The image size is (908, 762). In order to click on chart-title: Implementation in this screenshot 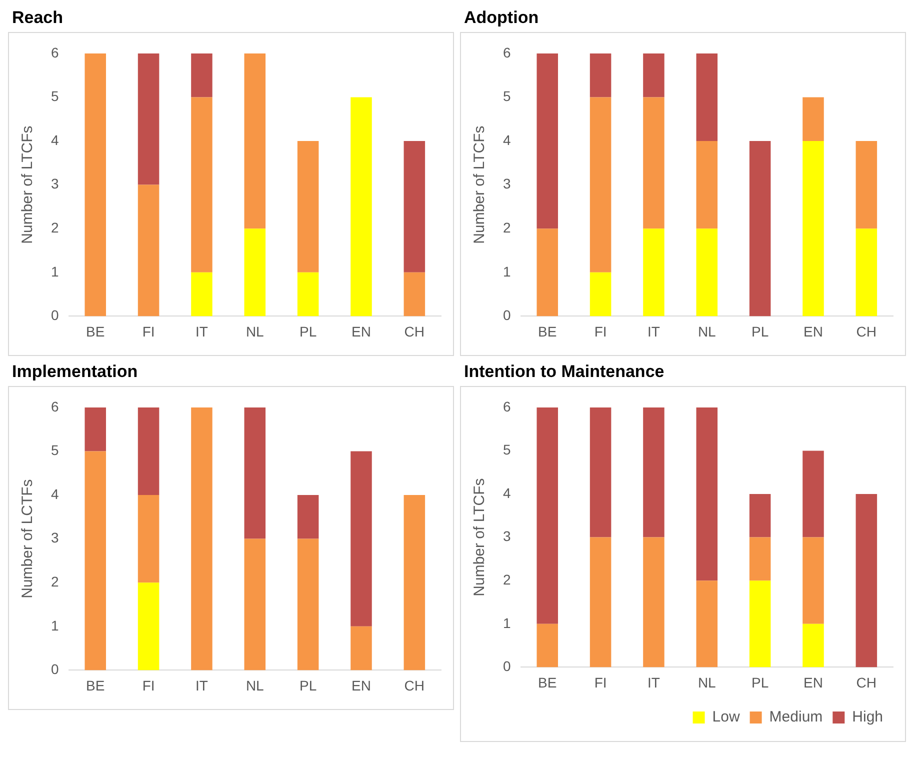, I will do `click(75, 372)`.